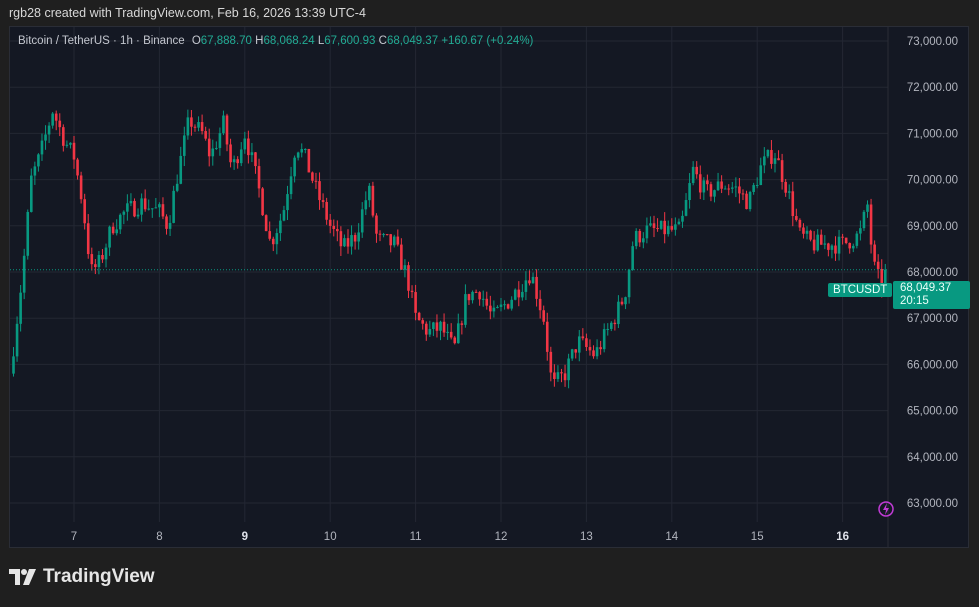 The width and height of the screenshot is (979, 607). What do you see at coordinates (932, 273) in the screenshot?
I see `y-tick-label: 68,000.00` at bounding box center [932, 273].